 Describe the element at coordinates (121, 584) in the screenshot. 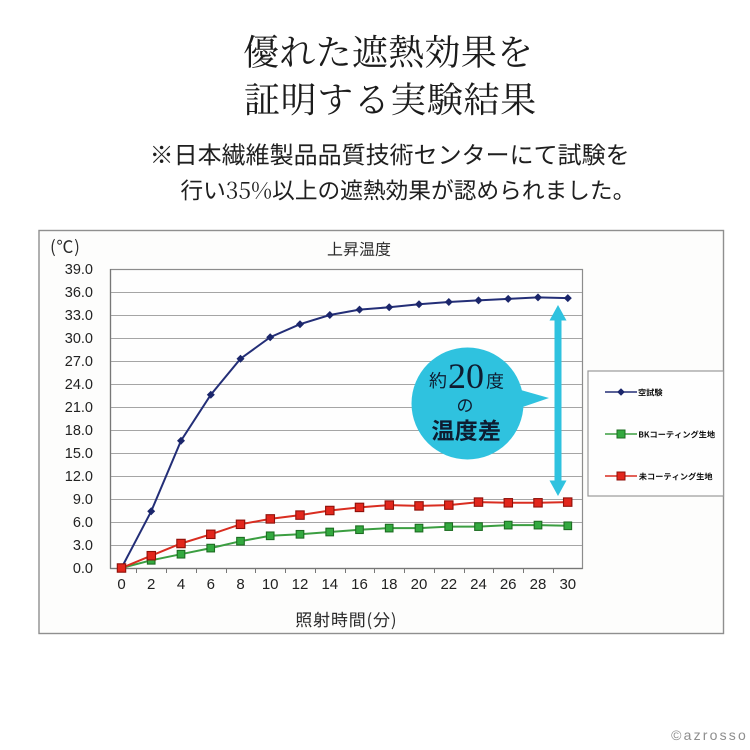

I see `svg-text: 0` at that location.